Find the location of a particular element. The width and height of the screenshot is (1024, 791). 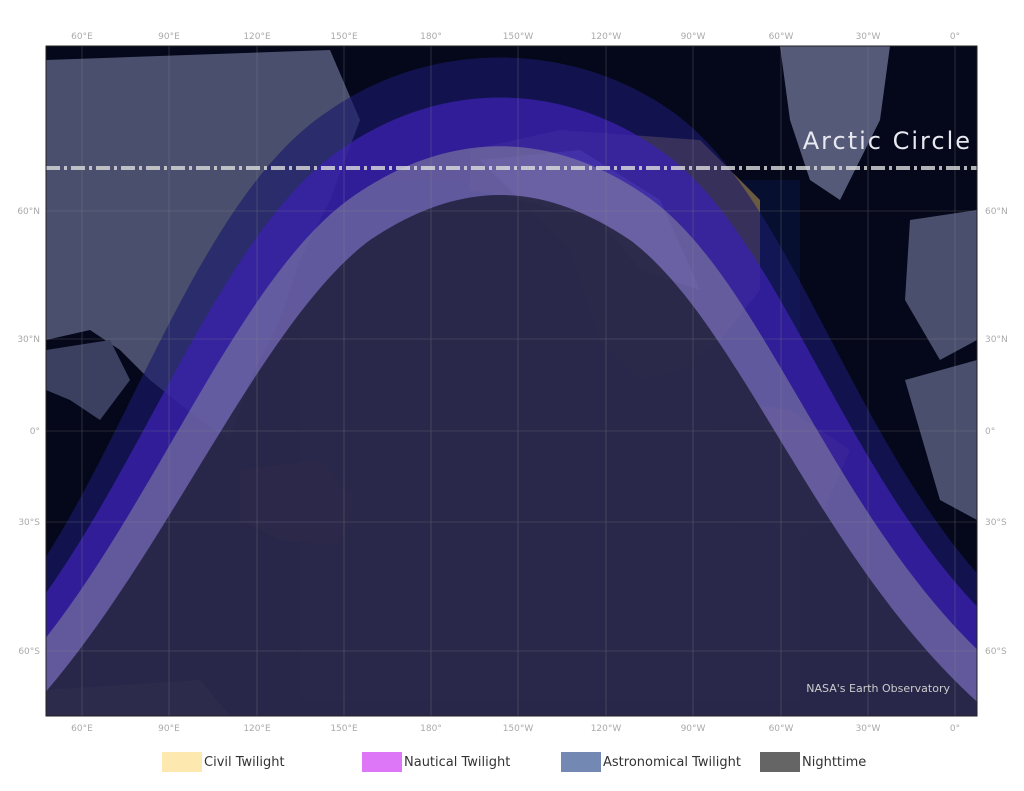

left-lat-label: 60°S is located at coordinates (29, 652).